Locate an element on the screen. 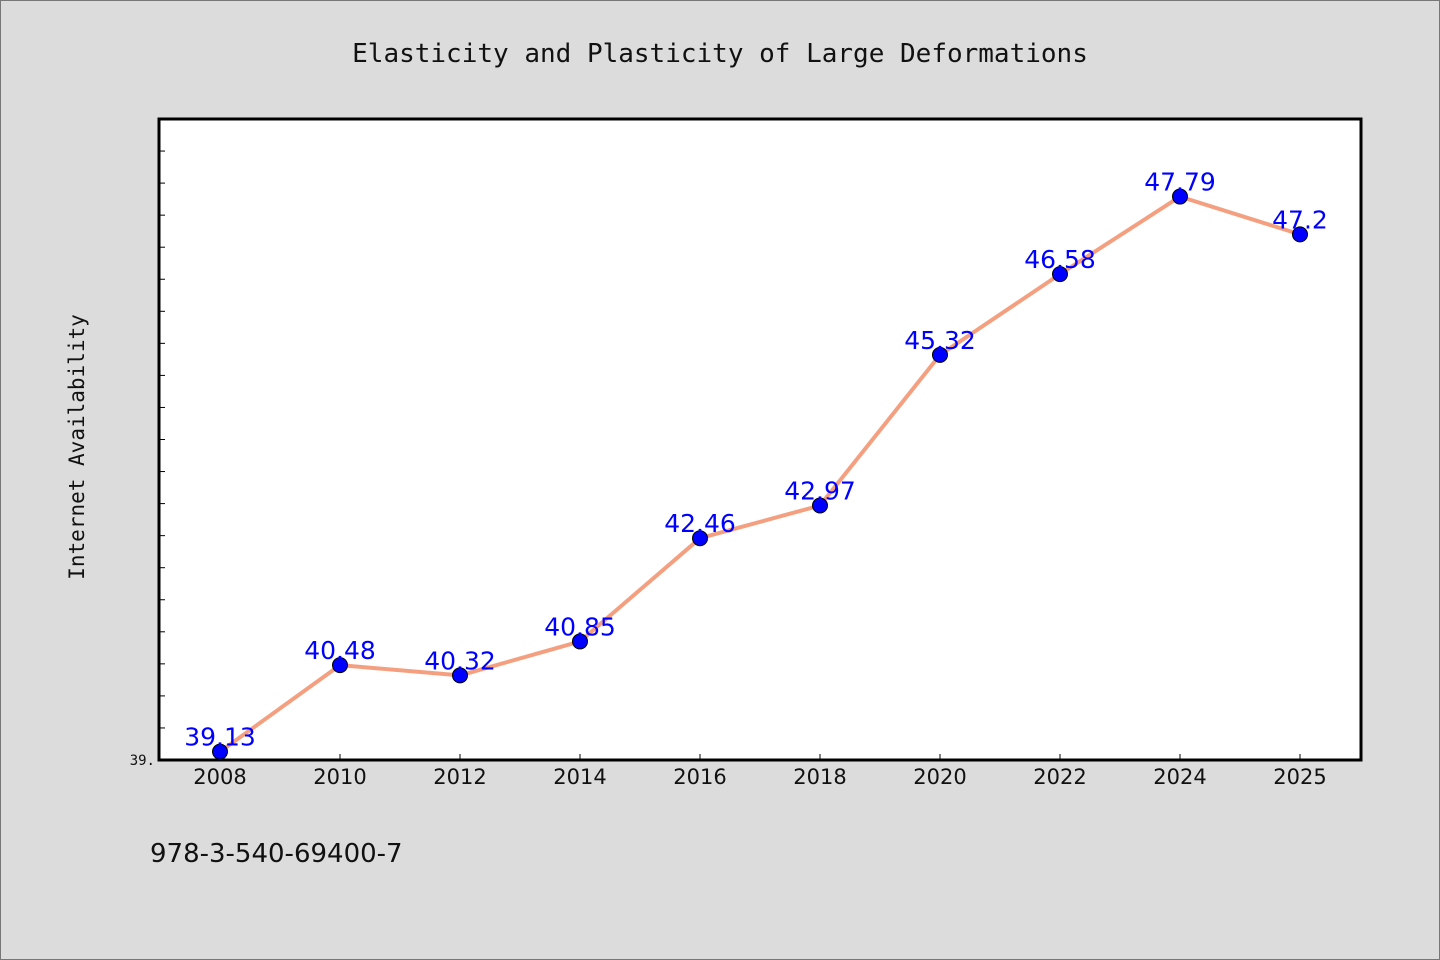  x-tick-label: 2016 is located at coordinates (699, 777).